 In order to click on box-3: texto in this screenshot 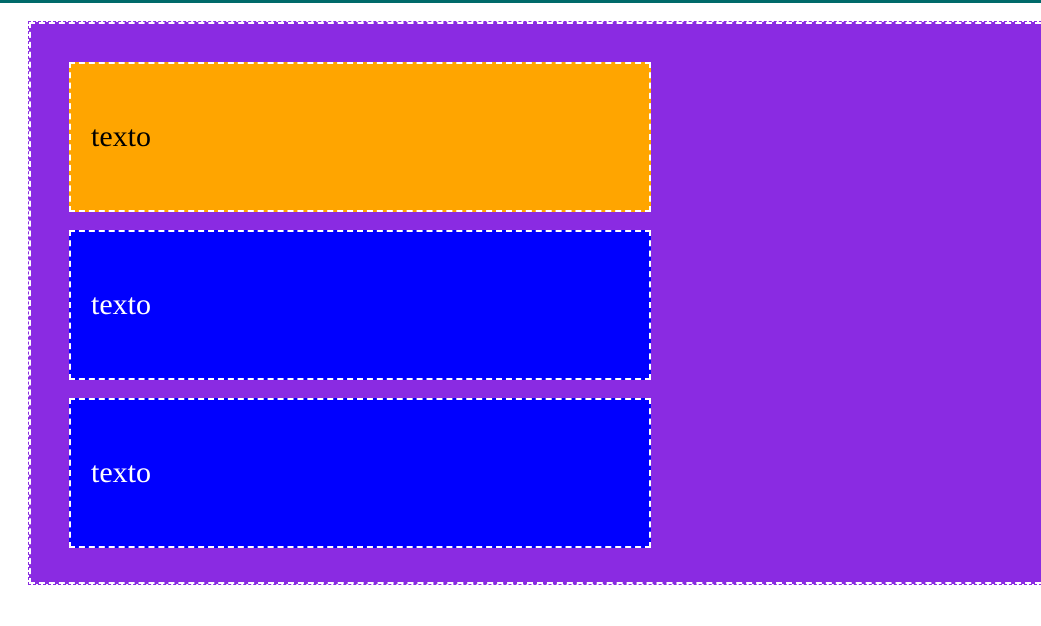, I will do `click(360, 473)`.